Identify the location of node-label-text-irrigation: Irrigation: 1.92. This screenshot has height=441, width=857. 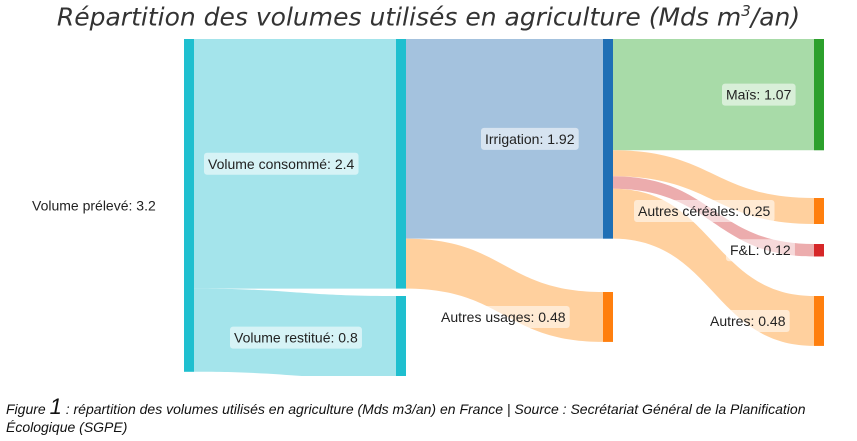
(530, 139).